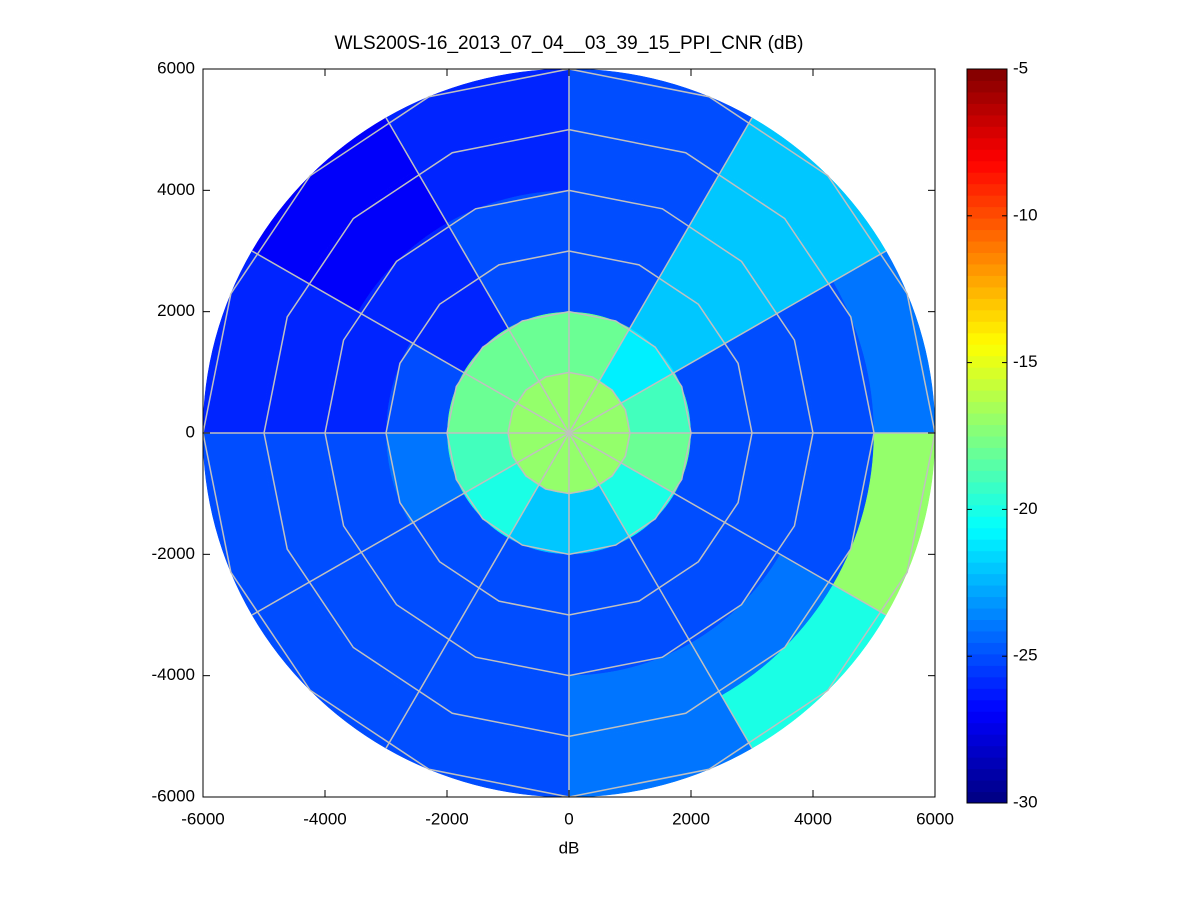 The width and height of the screenshot is (1201, 906). I want to click on x-tick-label: 2000, so click(691, 818).